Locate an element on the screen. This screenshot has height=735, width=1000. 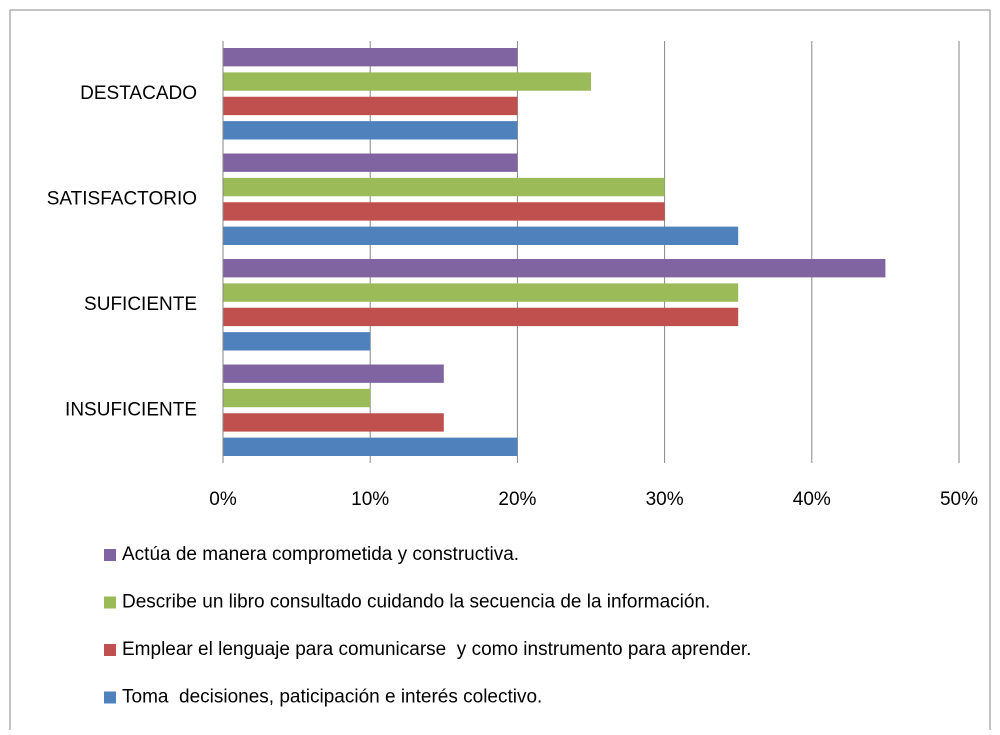
x-tick-label: 10% is located at coordinates (370, 499).